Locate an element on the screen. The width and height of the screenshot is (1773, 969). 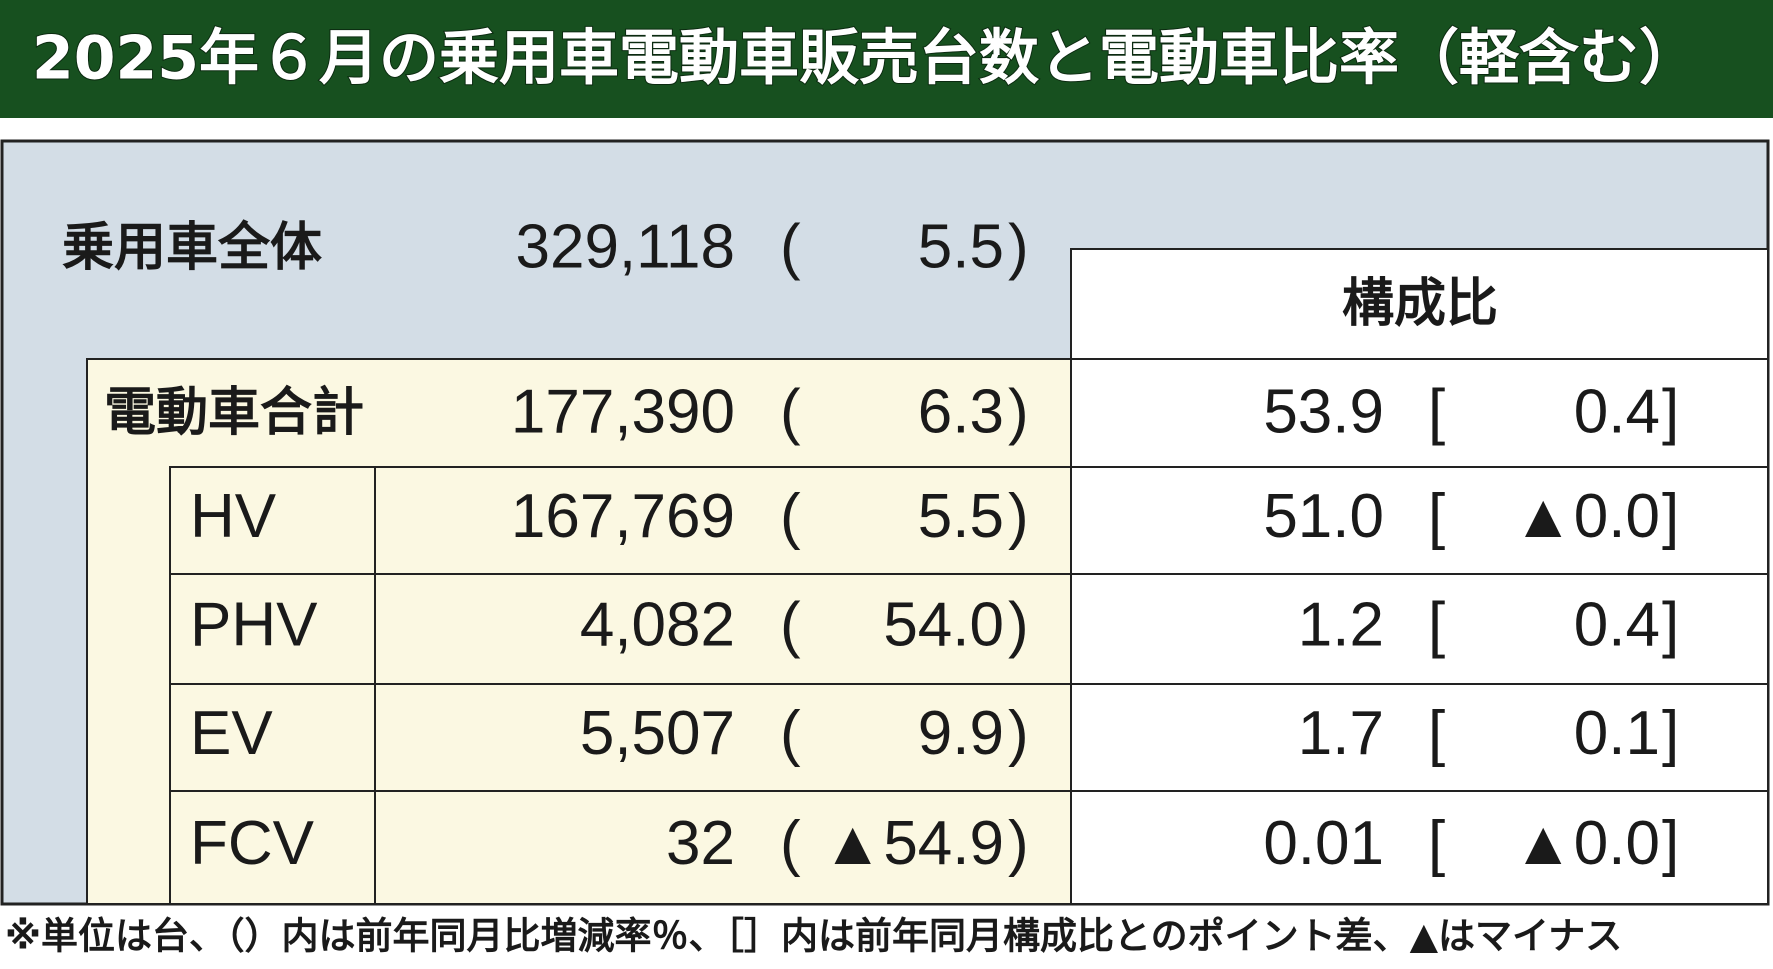
change: 54.0 is located at coordinates (943, 624).